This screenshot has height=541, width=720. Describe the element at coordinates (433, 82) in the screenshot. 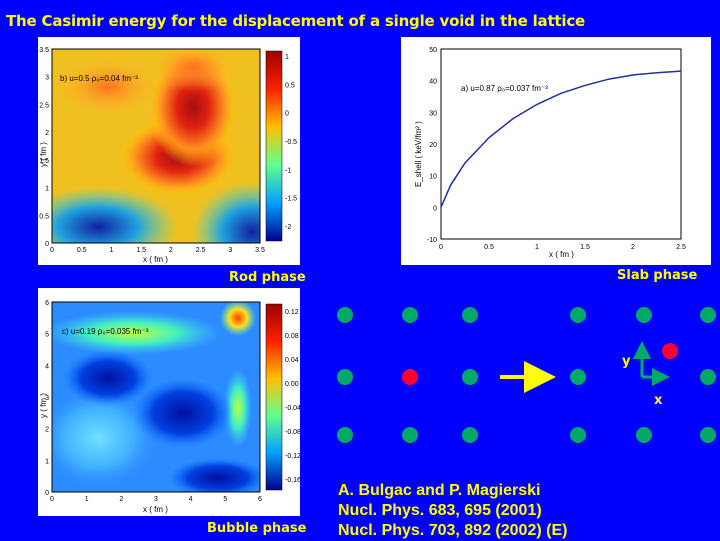

I see `slab-ytick: 40` at that location.